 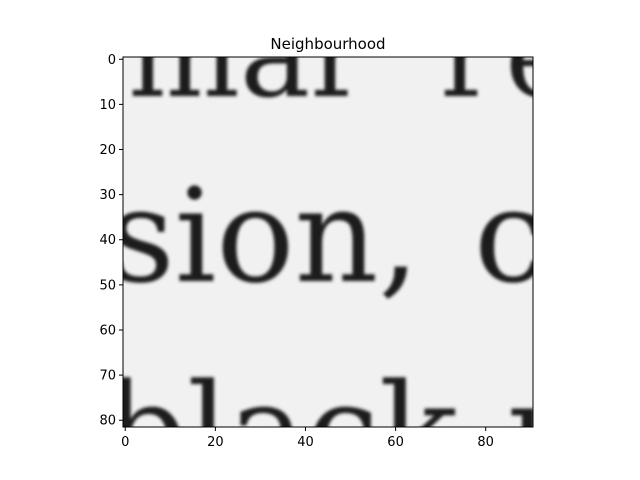 I want to click on middle-right-fragment: c, so click(x=510, y=236).